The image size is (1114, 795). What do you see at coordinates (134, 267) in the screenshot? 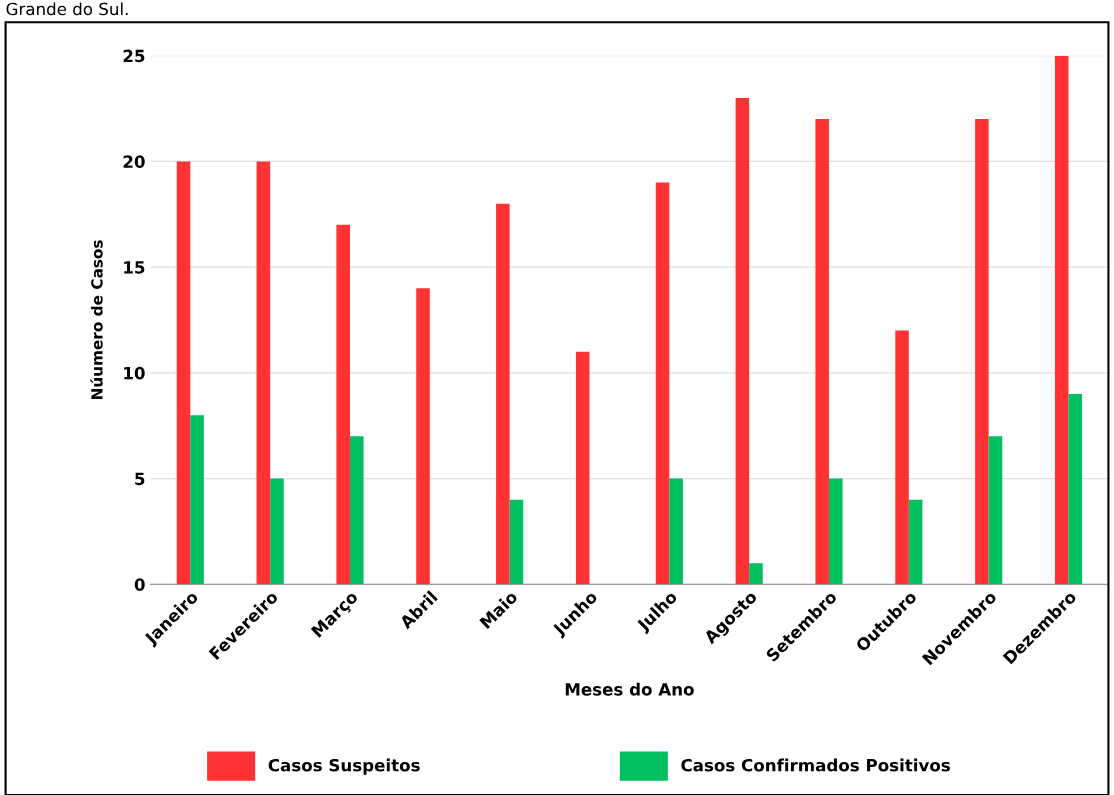
I see `y-tick-label: 15` at bounding box center [134, 267].